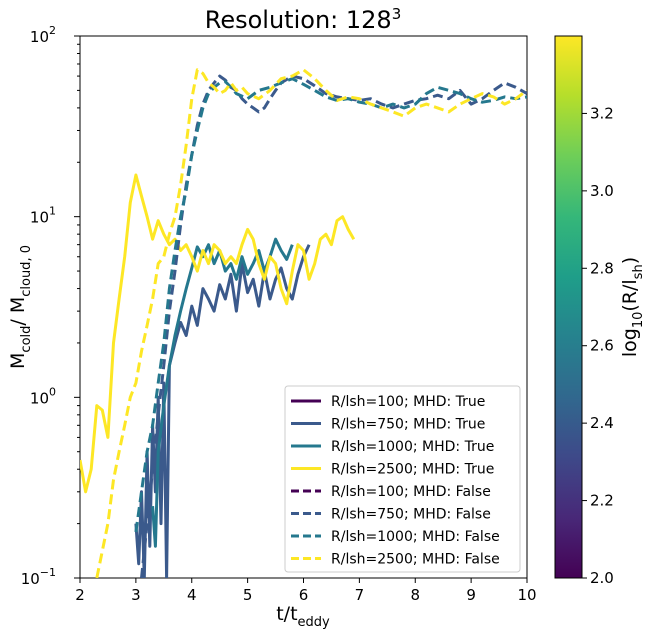 This screenshot has width=648, height=640. Describe the element at coordinates (411, 492) in the screenshot. I see `legend-label-4: R/lsh=100; MHD: False` at that location.